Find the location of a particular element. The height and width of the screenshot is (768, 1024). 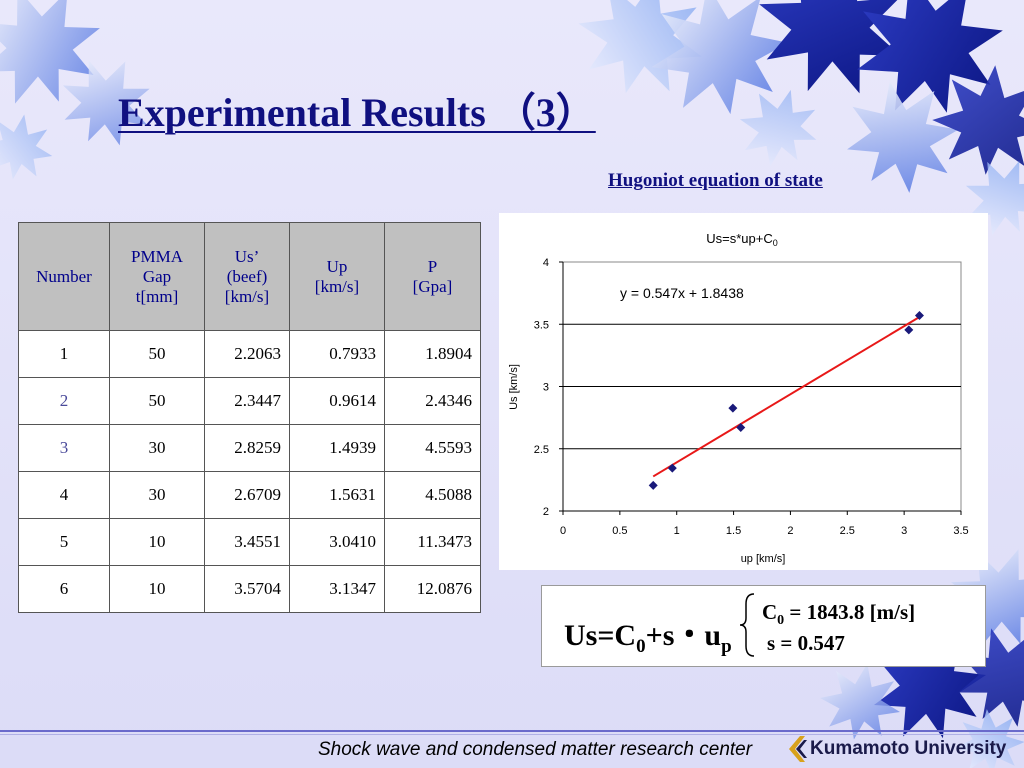

cell-up: 0.9614 is located at coordinates (337, 401).